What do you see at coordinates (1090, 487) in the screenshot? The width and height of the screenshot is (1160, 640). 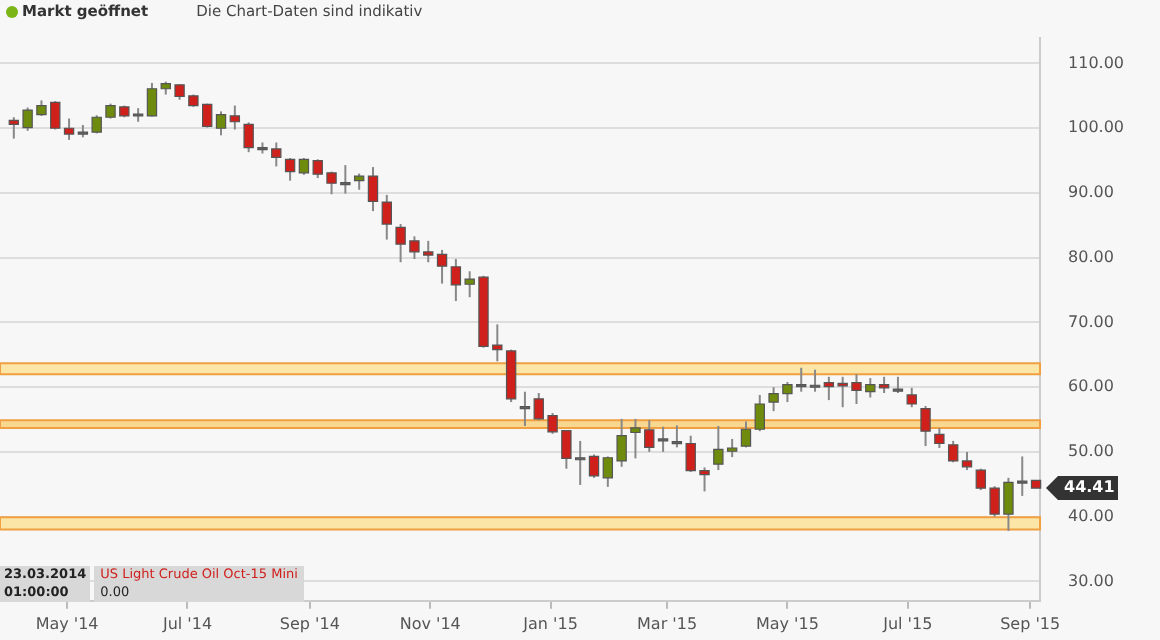 I see `text: 44.41` at bounding box center [1090, 487].